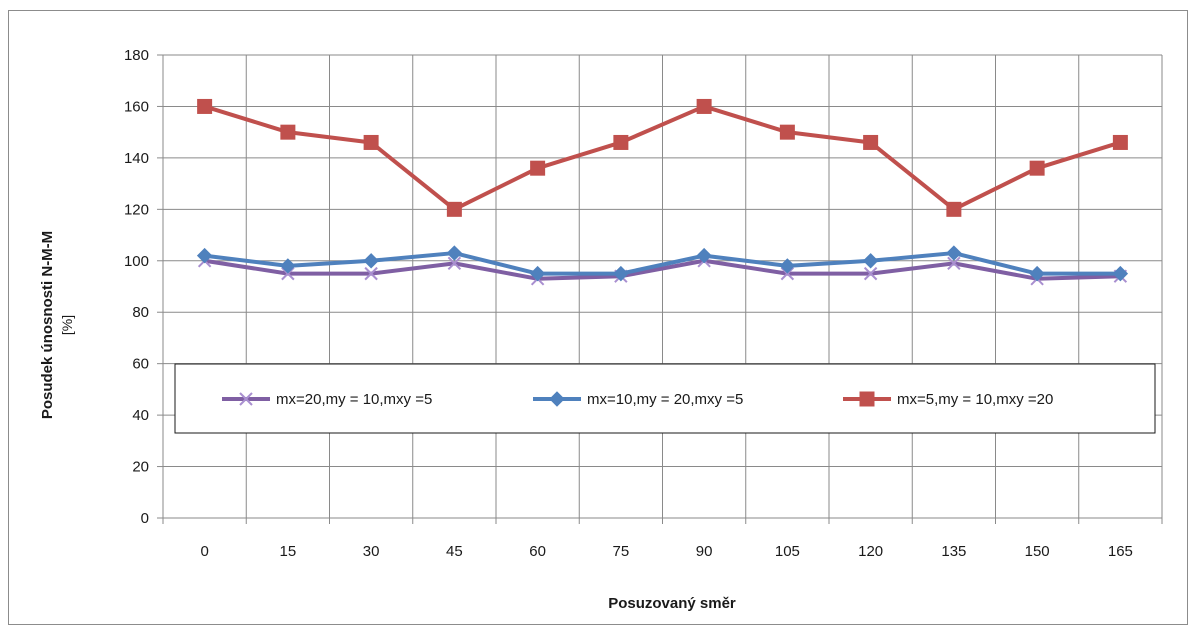  I want to click on y-tick-label: 100, so click(136, 261).